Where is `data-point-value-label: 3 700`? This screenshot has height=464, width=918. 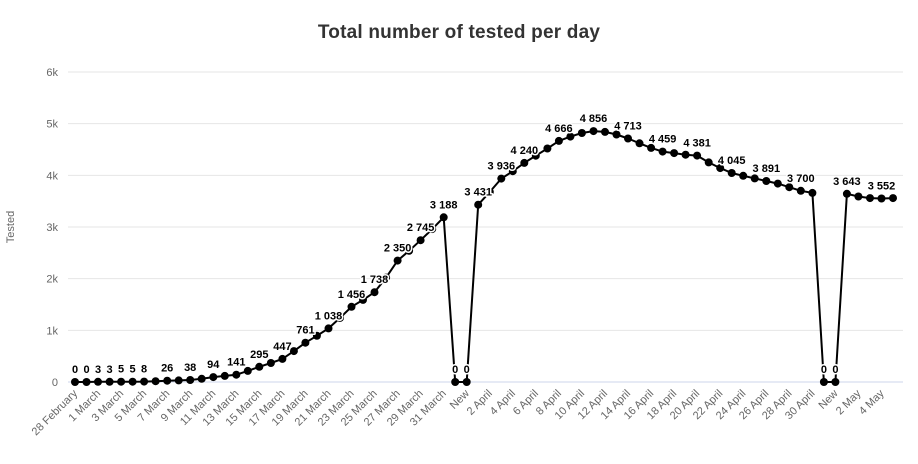 data-point-value-label: 3 700 is located at coordinates (801, 179).